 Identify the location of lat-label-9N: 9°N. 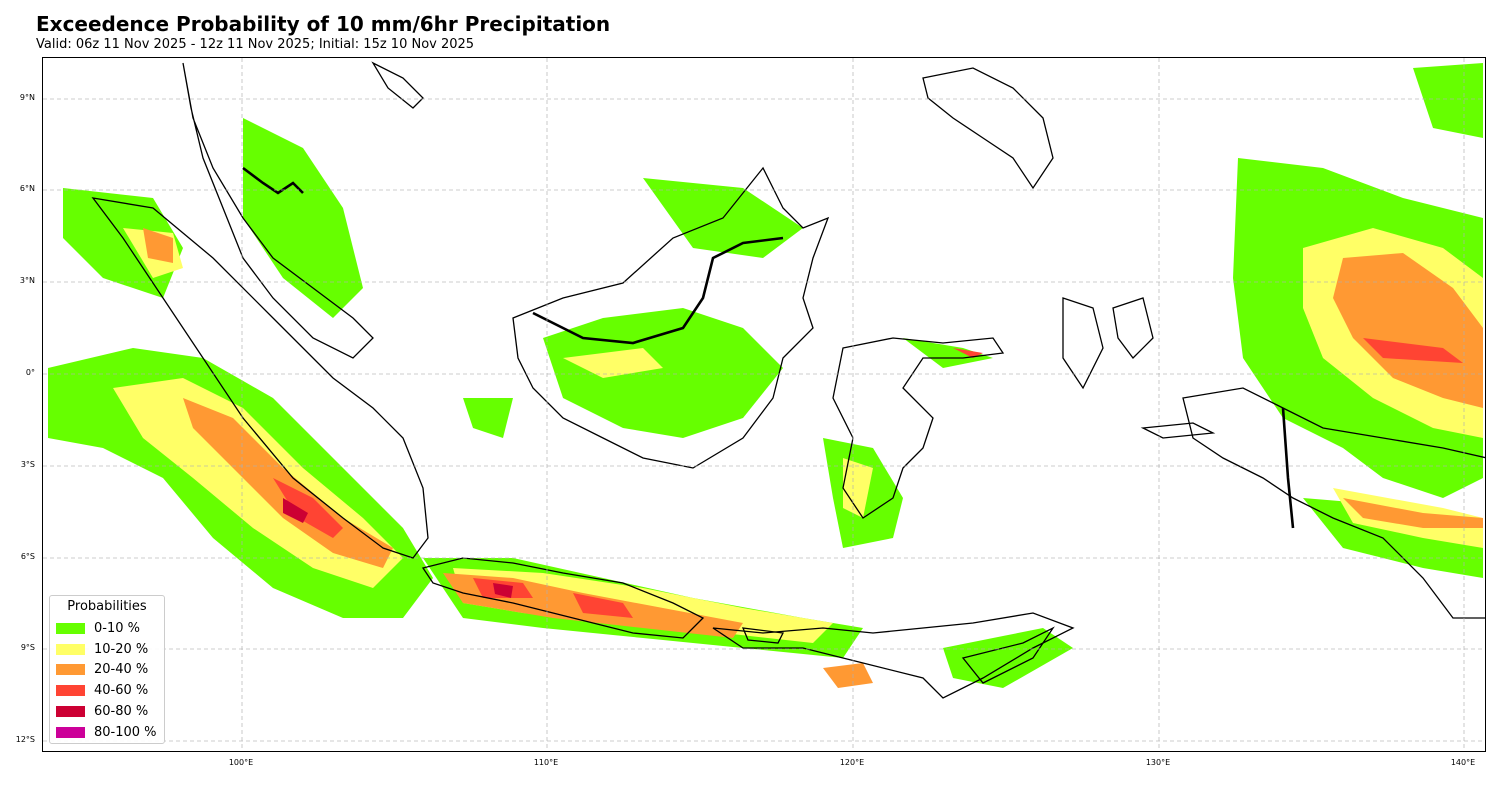
(27, 97).